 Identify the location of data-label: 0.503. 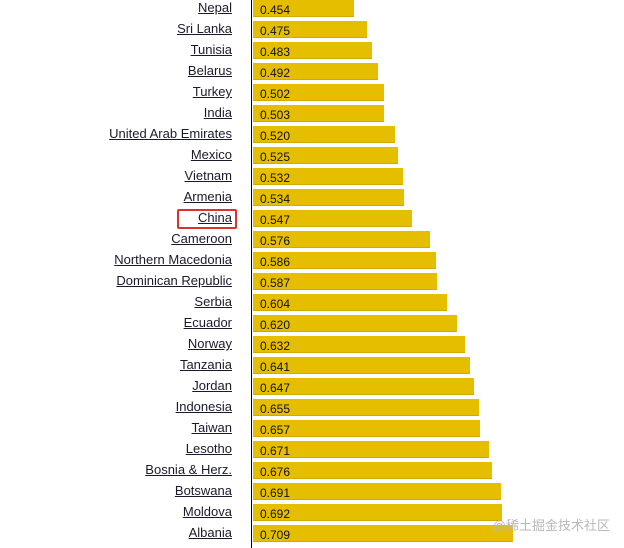
(275, 115).